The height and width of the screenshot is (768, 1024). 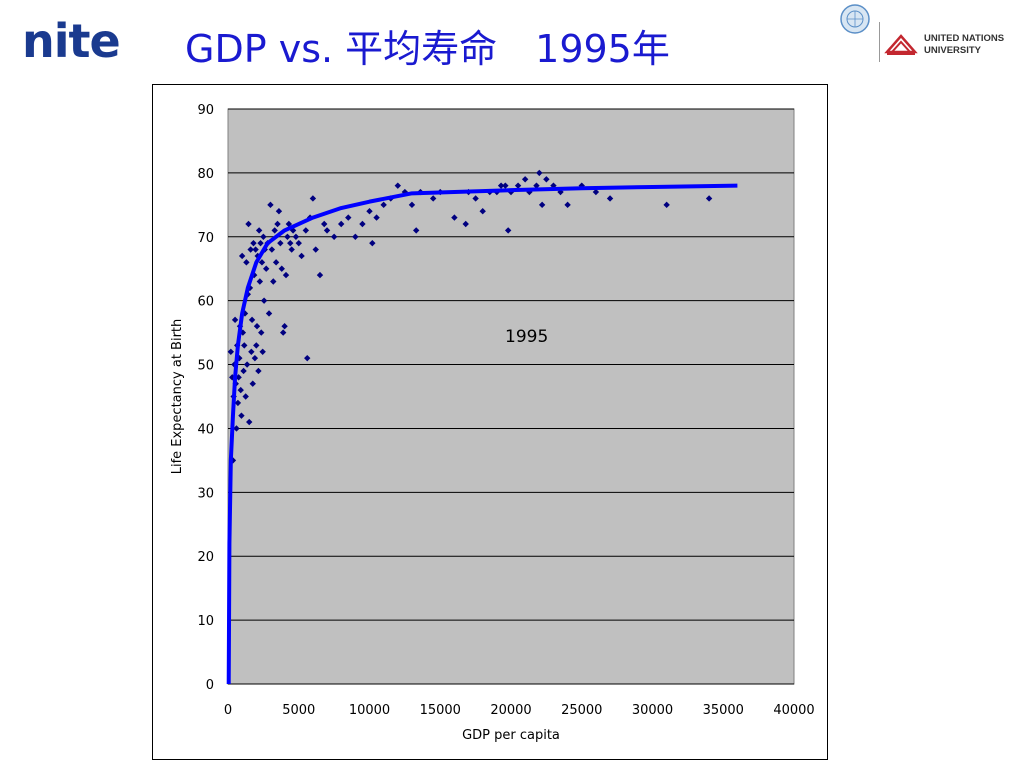 What do you see at coordinates (205, 110) in the screenshot?
I see `y-tick-label: 90` at bounding box center [205, 110].